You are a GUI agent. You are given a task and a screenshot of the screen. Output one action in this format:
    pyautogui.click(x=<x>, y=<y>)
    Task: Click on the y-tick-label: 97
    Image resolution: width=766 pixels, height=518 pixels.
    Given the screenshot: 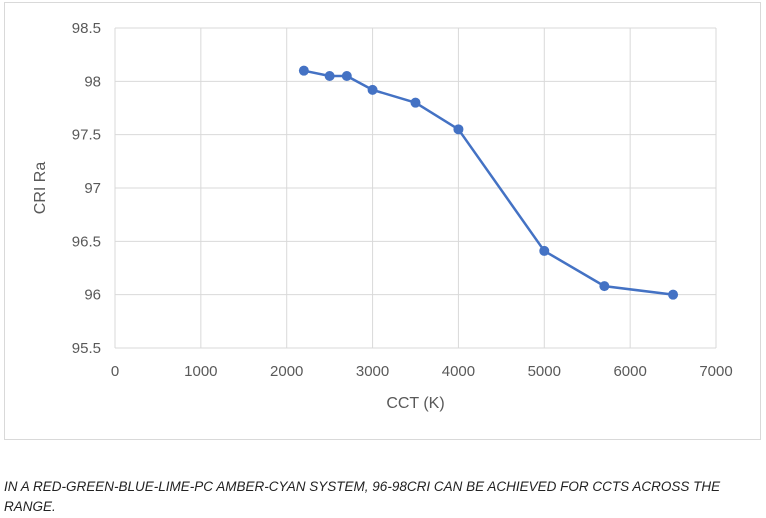 What is the action you would take?
    pyautogui.click(x=92, y=188)
    